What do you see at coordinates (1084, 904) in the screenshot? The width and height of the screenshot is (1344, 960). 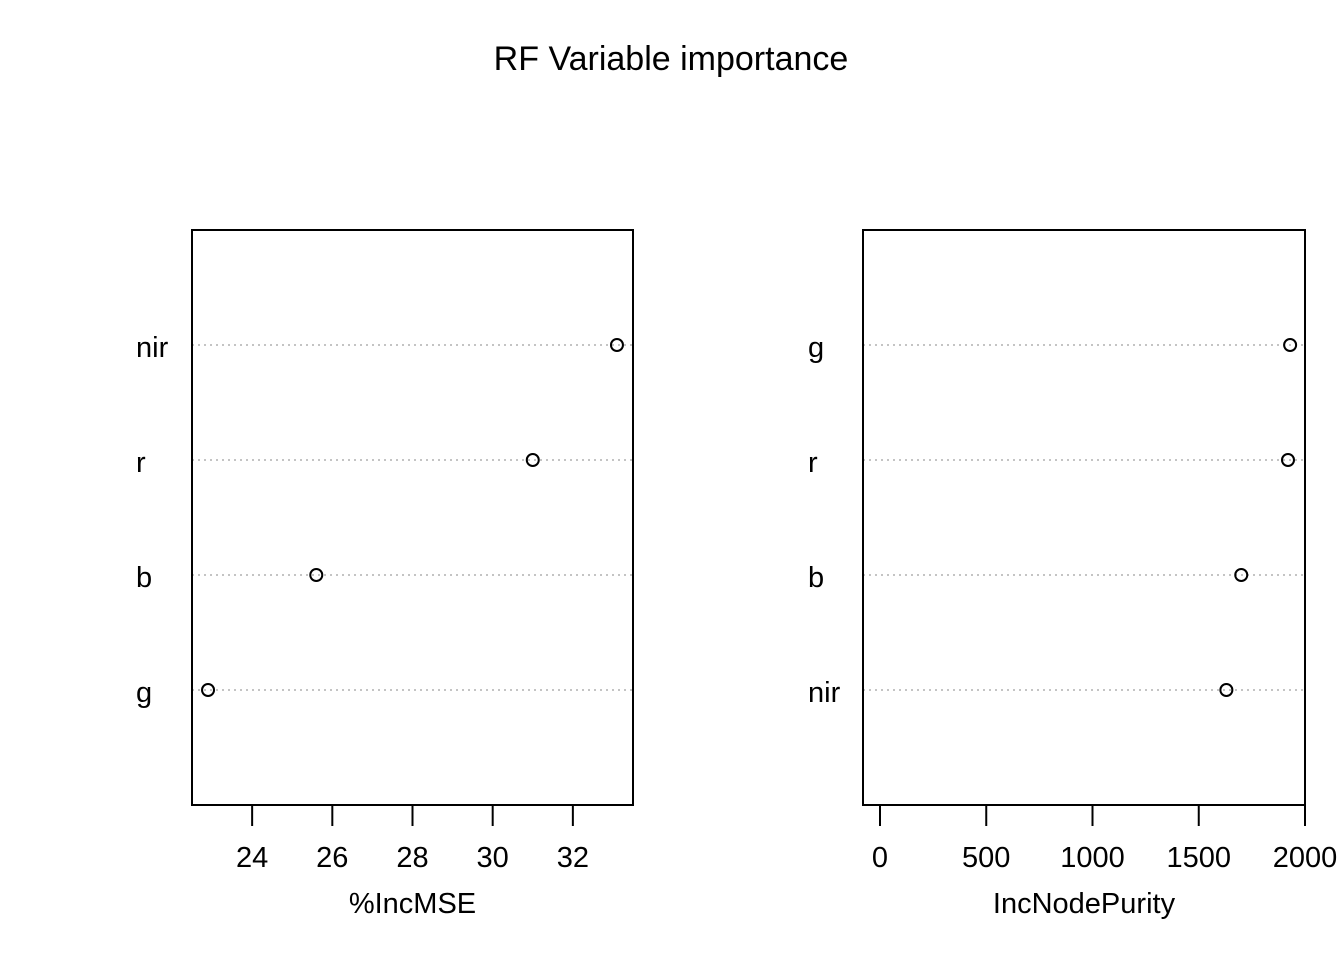 I see `x-axis-label: IncNodePurity` at bounding box center [1084, 904].